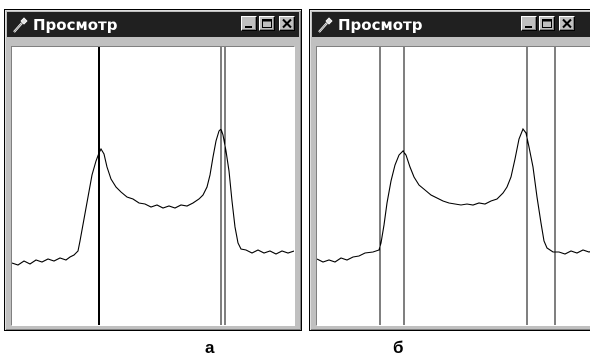 This screenshot has height=360, width=590. Describe the element at coordinates (210, 347) in the screenshot. I see `figure-caption-a: а` at that location.